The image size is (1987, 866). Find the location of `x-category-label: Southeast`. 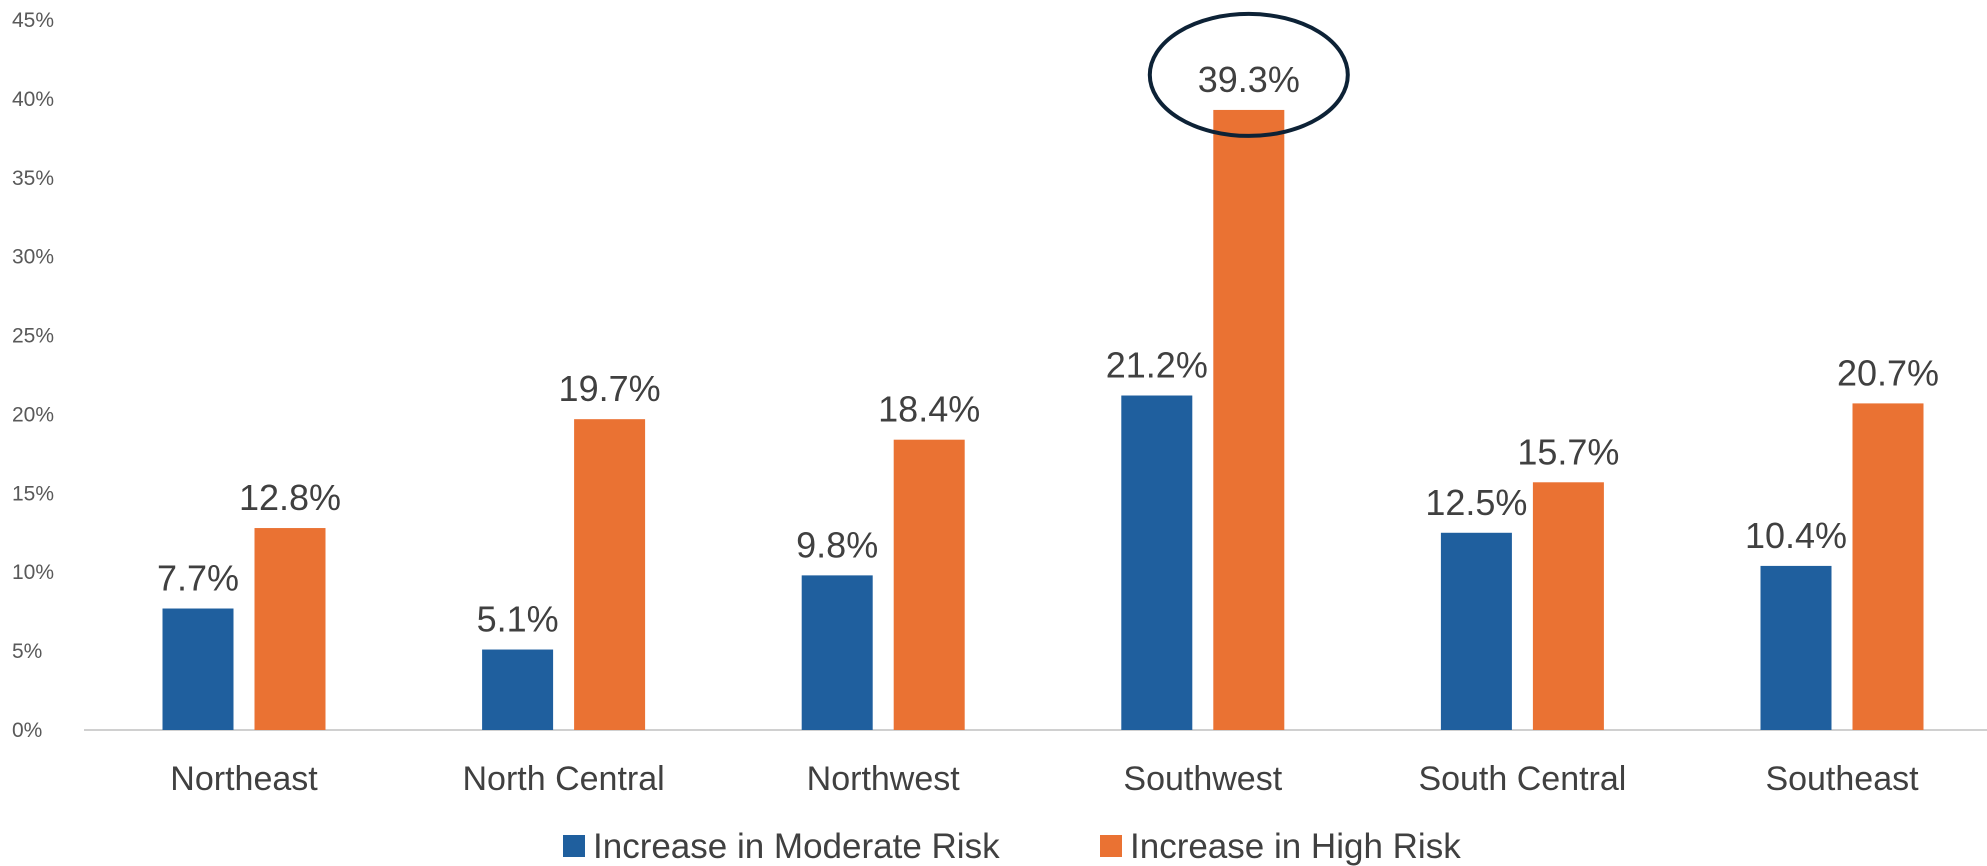

x-category-label: Southeast is located at coordinates (1842, 779).